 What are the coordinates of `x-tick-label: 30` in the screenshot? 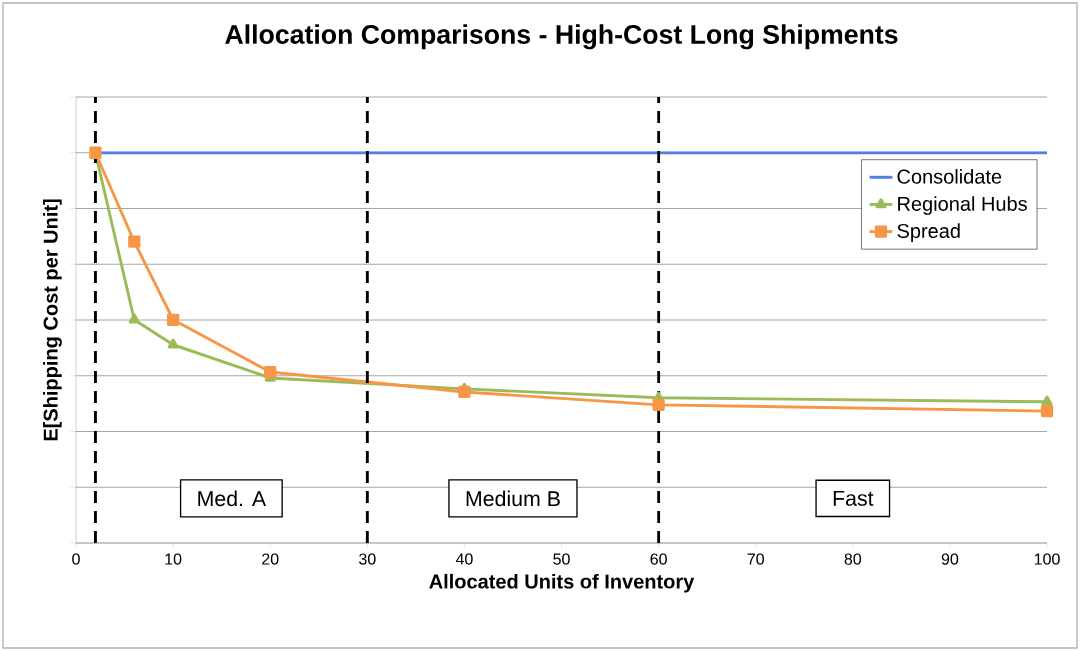 It's located at (367, 559).